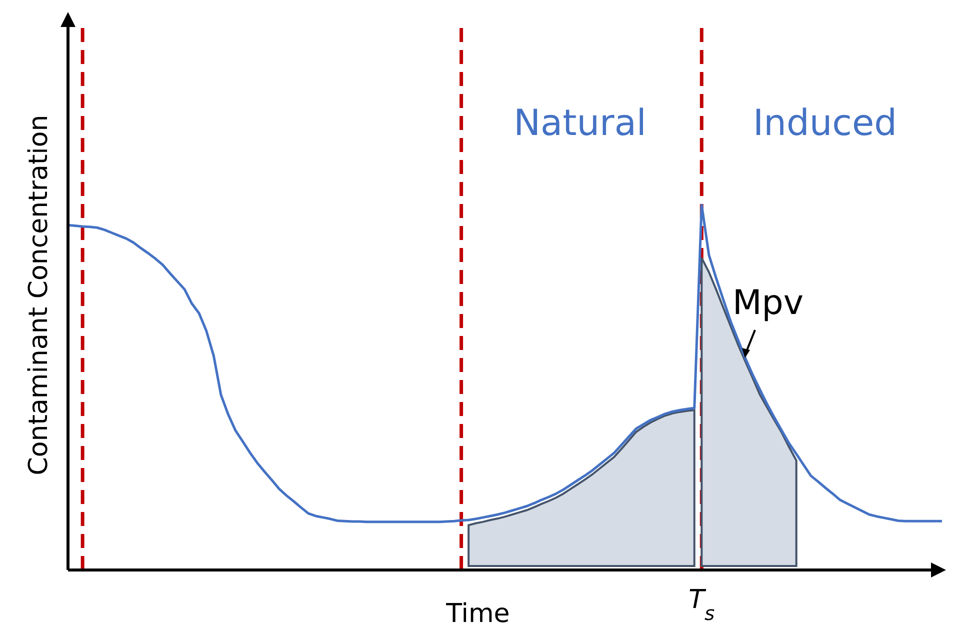 This screenshot has height=630, width=959. Describe the element at coordinates (701, 604) in the screenshot. I see `text: T$_{s}$` at that location.